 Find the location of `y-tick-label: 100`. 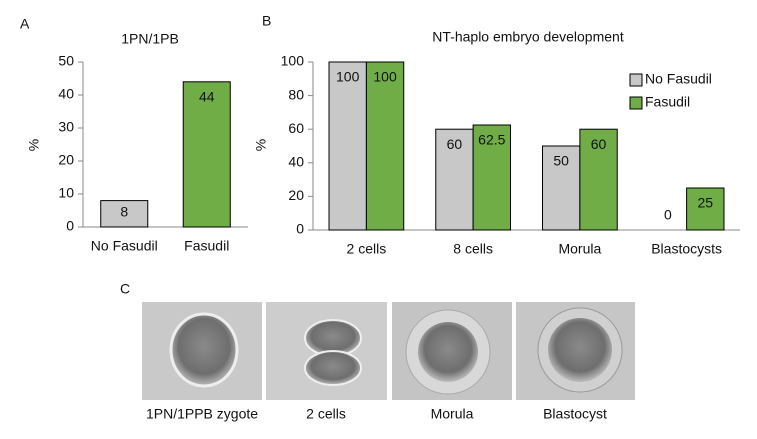

y-tick-label: 100 is located at coordinates (293, 61).